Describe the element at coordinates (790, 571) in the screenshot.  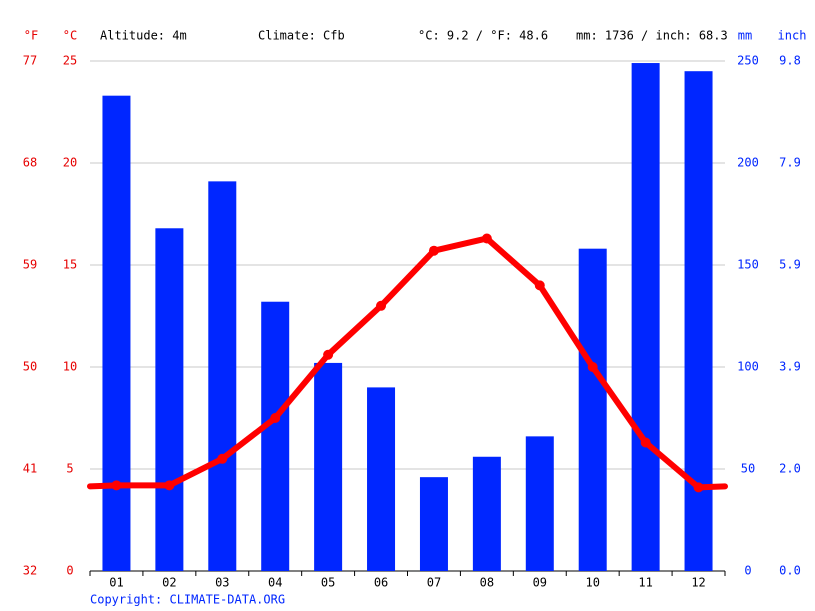
I see `y2-tick-label-inch: 0.0` at that location.